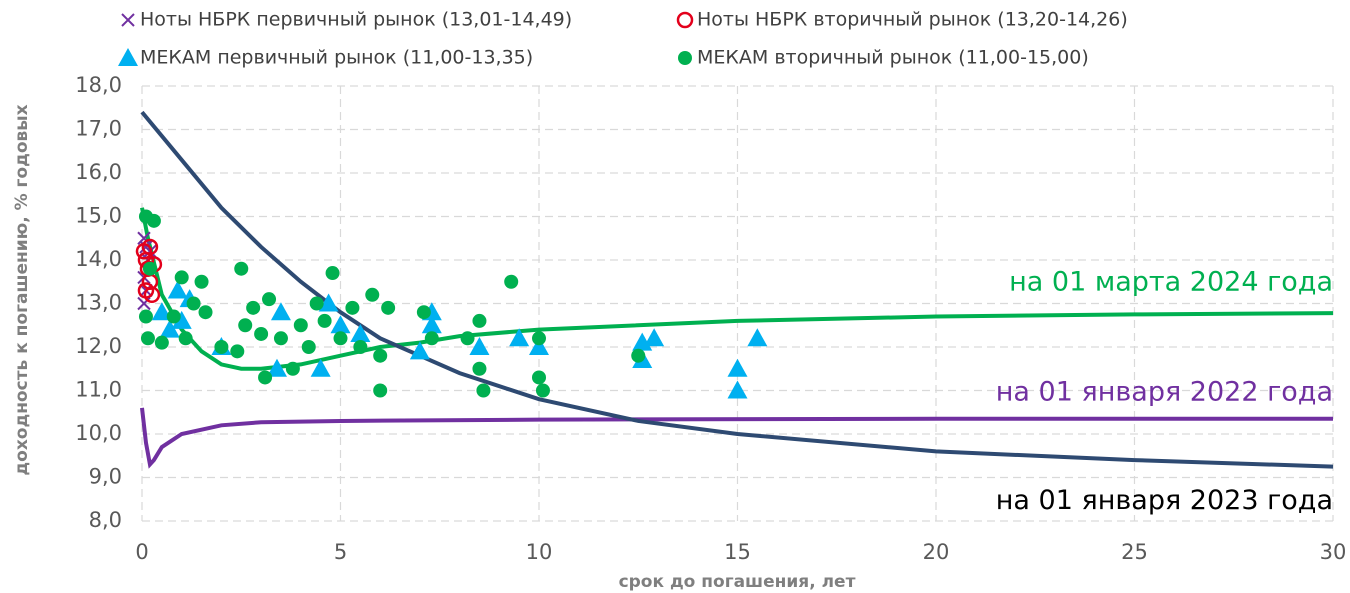  What do you see at coordinates (539, 552) in the screenshot?
I see `x-tick-label: 10` at bounding box center [539, 552].